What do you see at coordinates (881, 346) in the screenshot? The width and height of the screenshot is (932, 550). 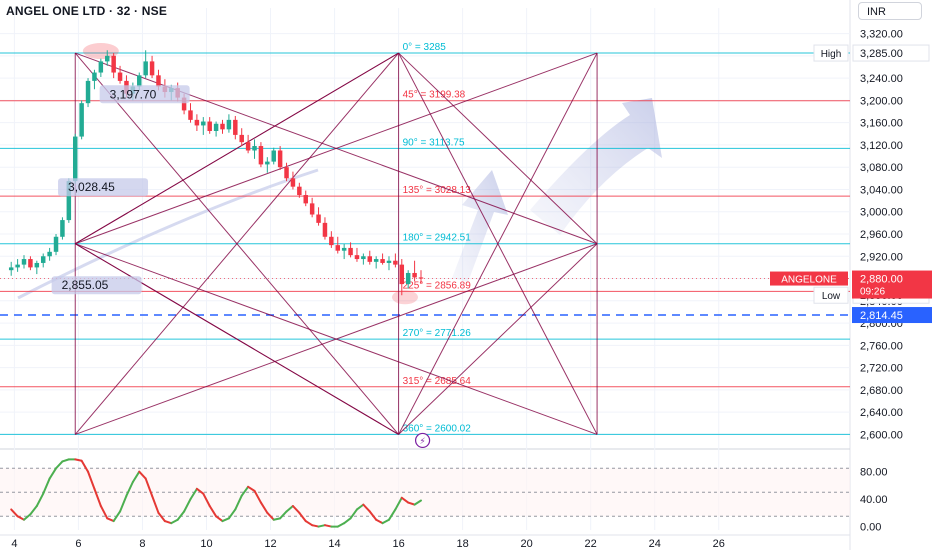 I see `y-tick-label: 2,760.00` at bounding box center [881, 346].